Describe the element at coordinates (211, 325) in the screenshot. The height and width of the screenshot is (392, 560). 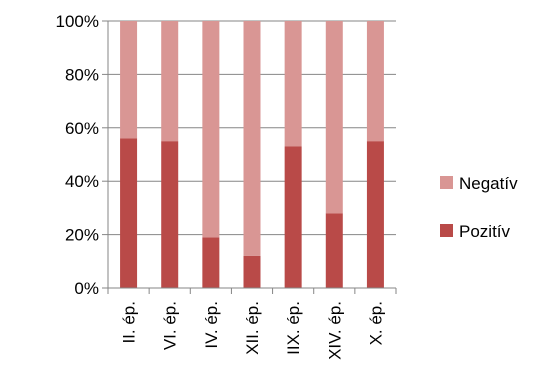
I see `x-category-label: IV. ép.` at that location.